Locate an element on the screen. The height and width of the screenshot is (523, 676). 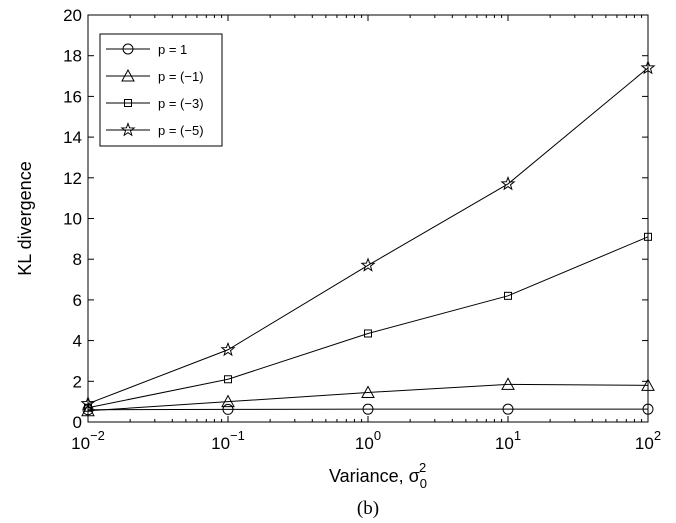
legend-box is located at coordinates (161, 90).